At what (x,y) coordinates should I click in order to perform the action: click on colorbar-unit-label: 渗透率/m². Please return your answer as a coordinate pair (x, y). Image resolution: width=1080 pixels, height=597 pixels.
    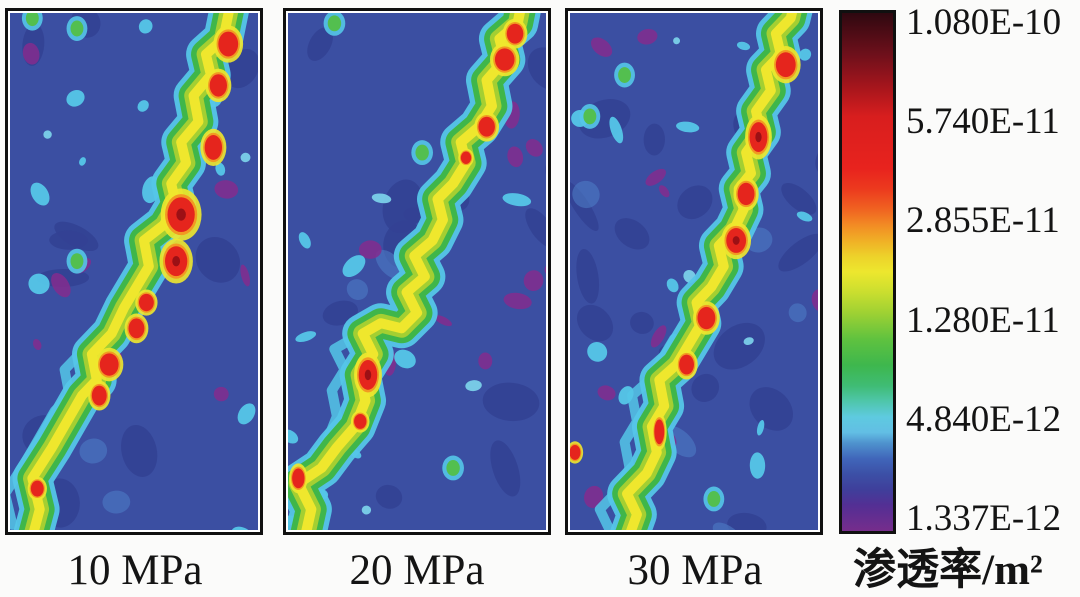
    Looking at the image, I should click on (948, 570).